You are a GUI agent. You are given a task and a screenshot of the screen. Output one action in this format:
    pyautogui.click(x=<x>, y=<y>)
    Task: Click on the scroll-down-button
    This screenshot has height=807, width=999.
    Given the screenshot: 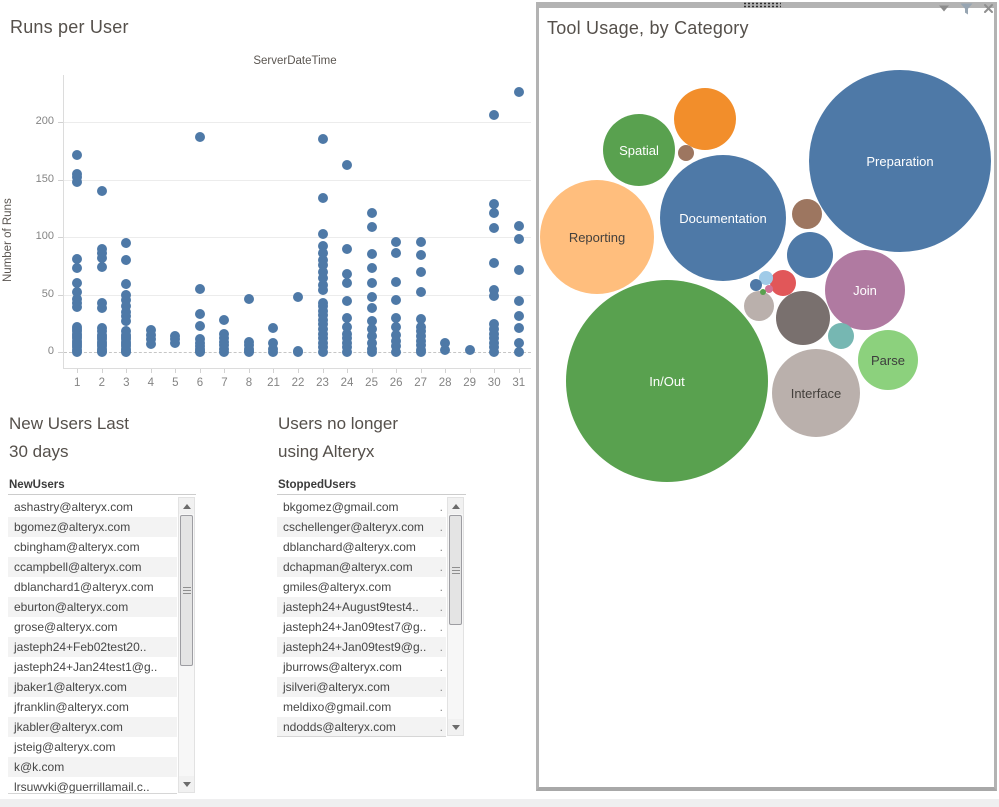 What is the action you would take?
    pyautogui.click(x=186, y=784)
    